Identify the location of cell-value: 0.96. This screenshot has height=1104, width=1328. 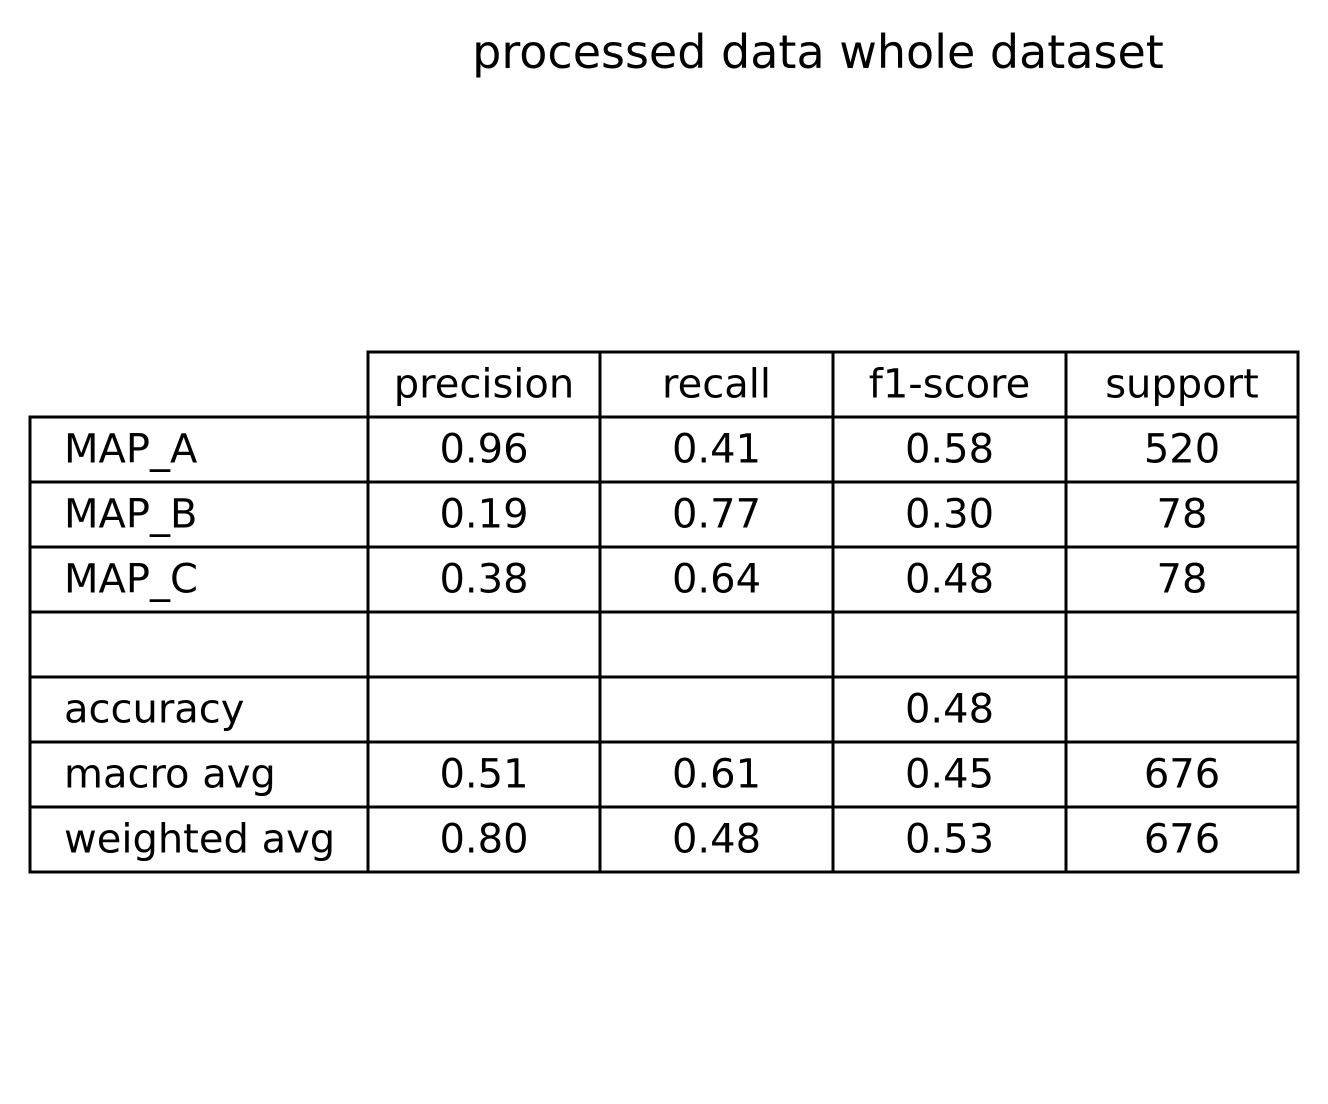
(483, 450).